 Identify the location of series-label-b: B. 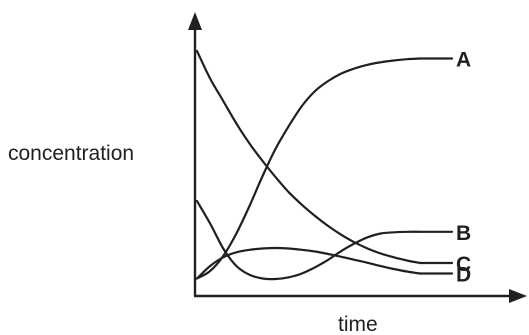
(463, 233).